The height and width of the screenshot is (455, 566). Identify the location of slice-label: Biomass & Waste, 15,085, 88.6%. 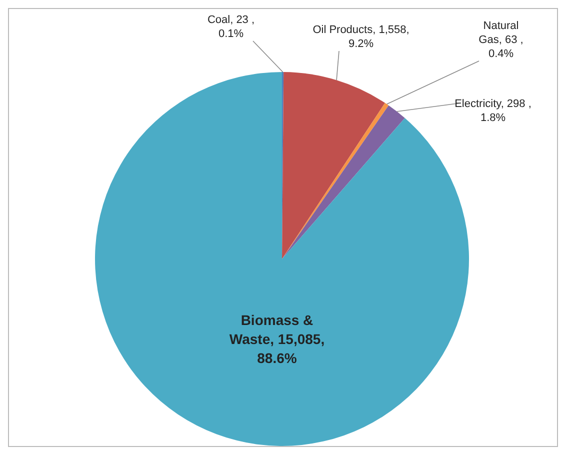
(277, 339).